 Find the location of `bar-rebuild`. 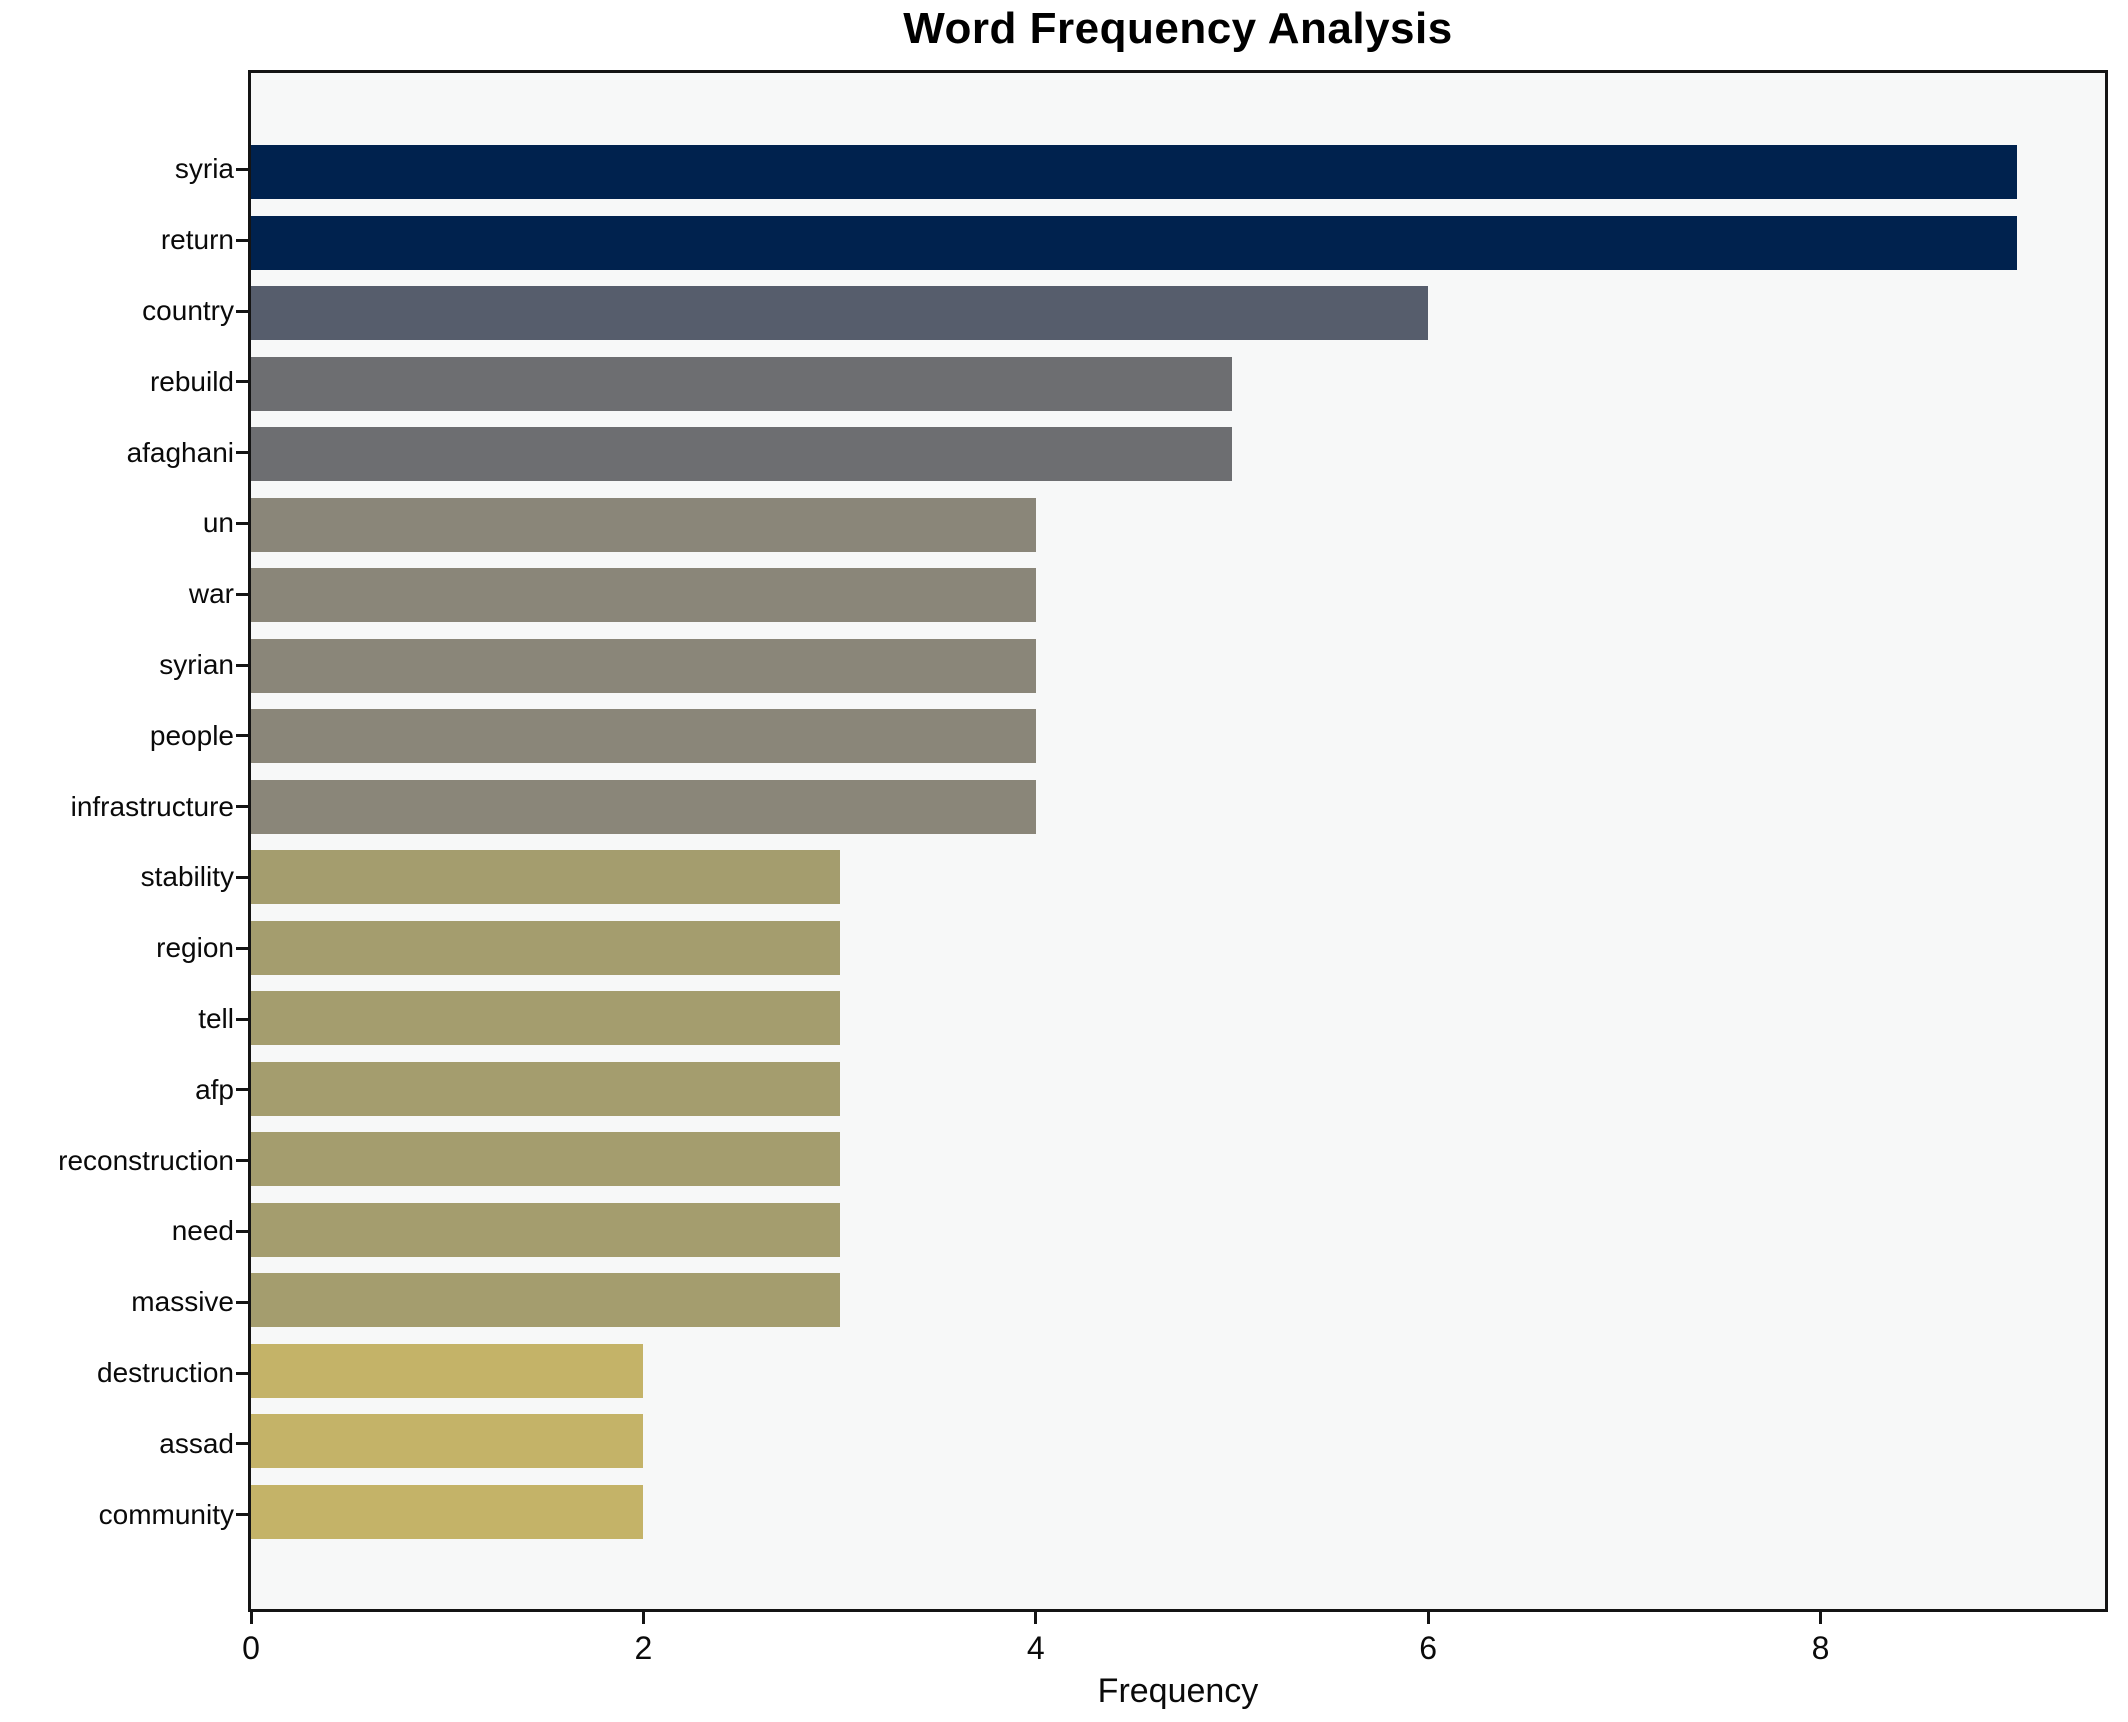

bar-rebuild is located at coordinates (741, 383).